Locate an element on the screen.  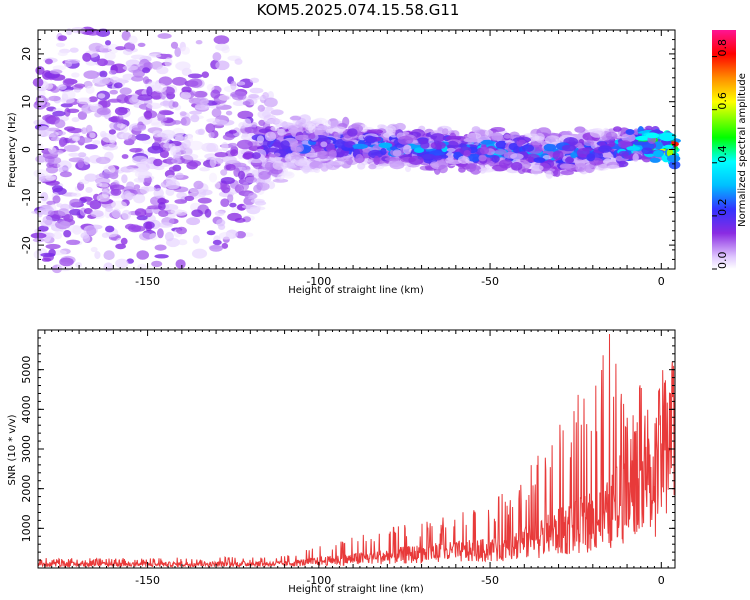
heatmap-x-axis-label: Height of straight line (km) is located at coordinates (356, 290).